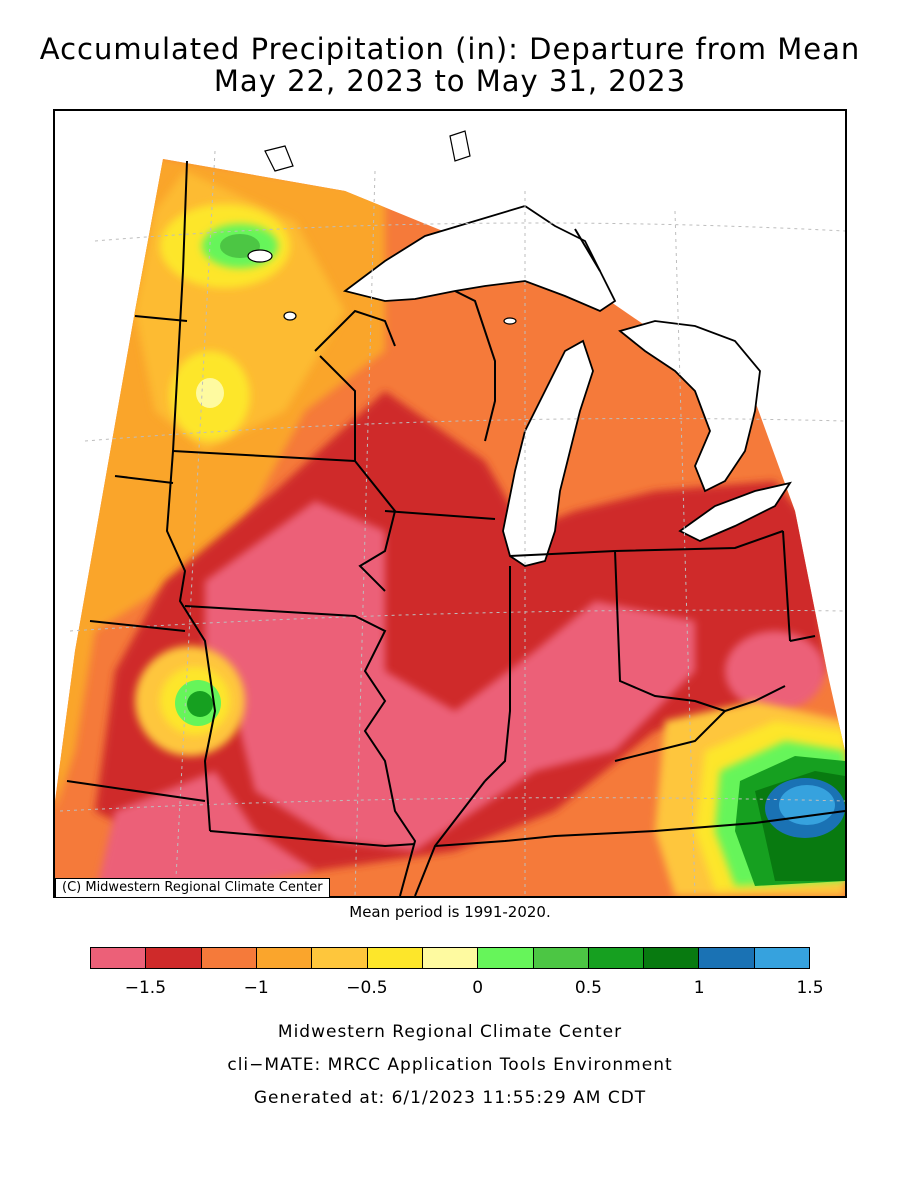  Describe the element at coordinates (192, 888) in the screenshot. I see `credit-box: (C) Midwestern Regional Climate Center` at that location.